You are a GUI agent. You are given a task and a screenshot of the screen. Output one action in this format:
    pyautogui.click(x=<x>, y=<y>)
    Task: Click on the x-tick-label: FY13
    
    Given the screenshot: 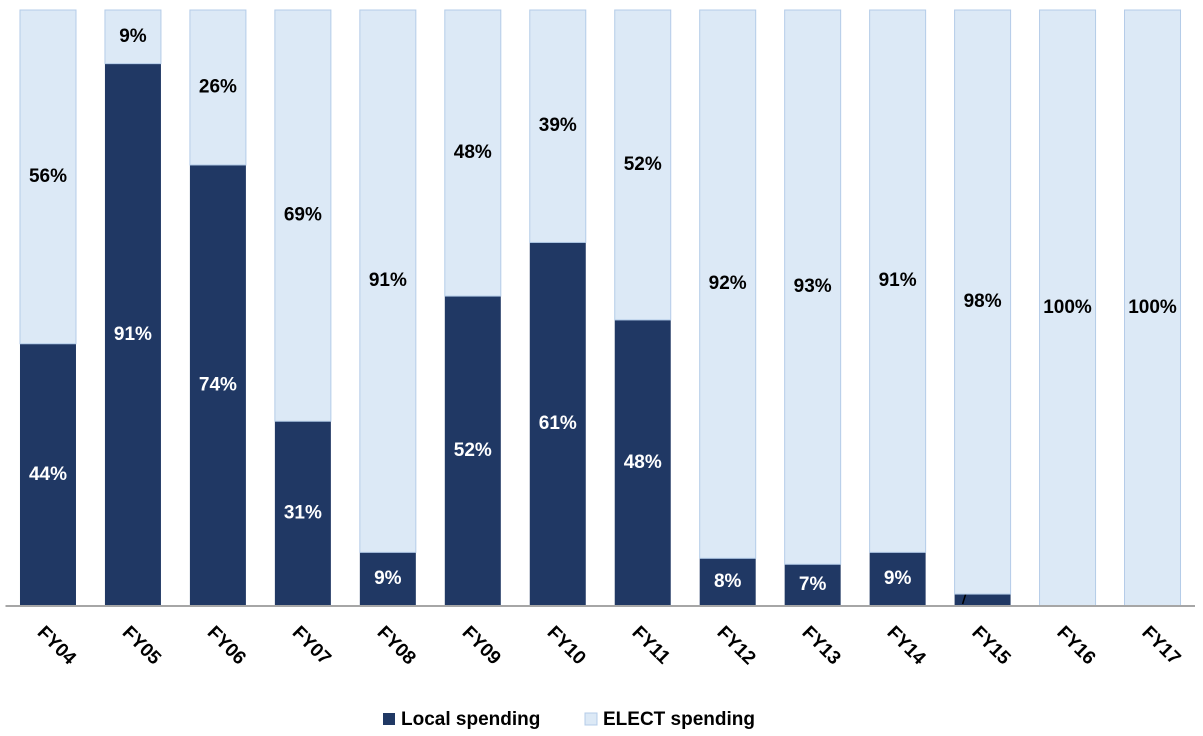 What is the action you would take?
    pyautogui.click(x=821, y=645)
    